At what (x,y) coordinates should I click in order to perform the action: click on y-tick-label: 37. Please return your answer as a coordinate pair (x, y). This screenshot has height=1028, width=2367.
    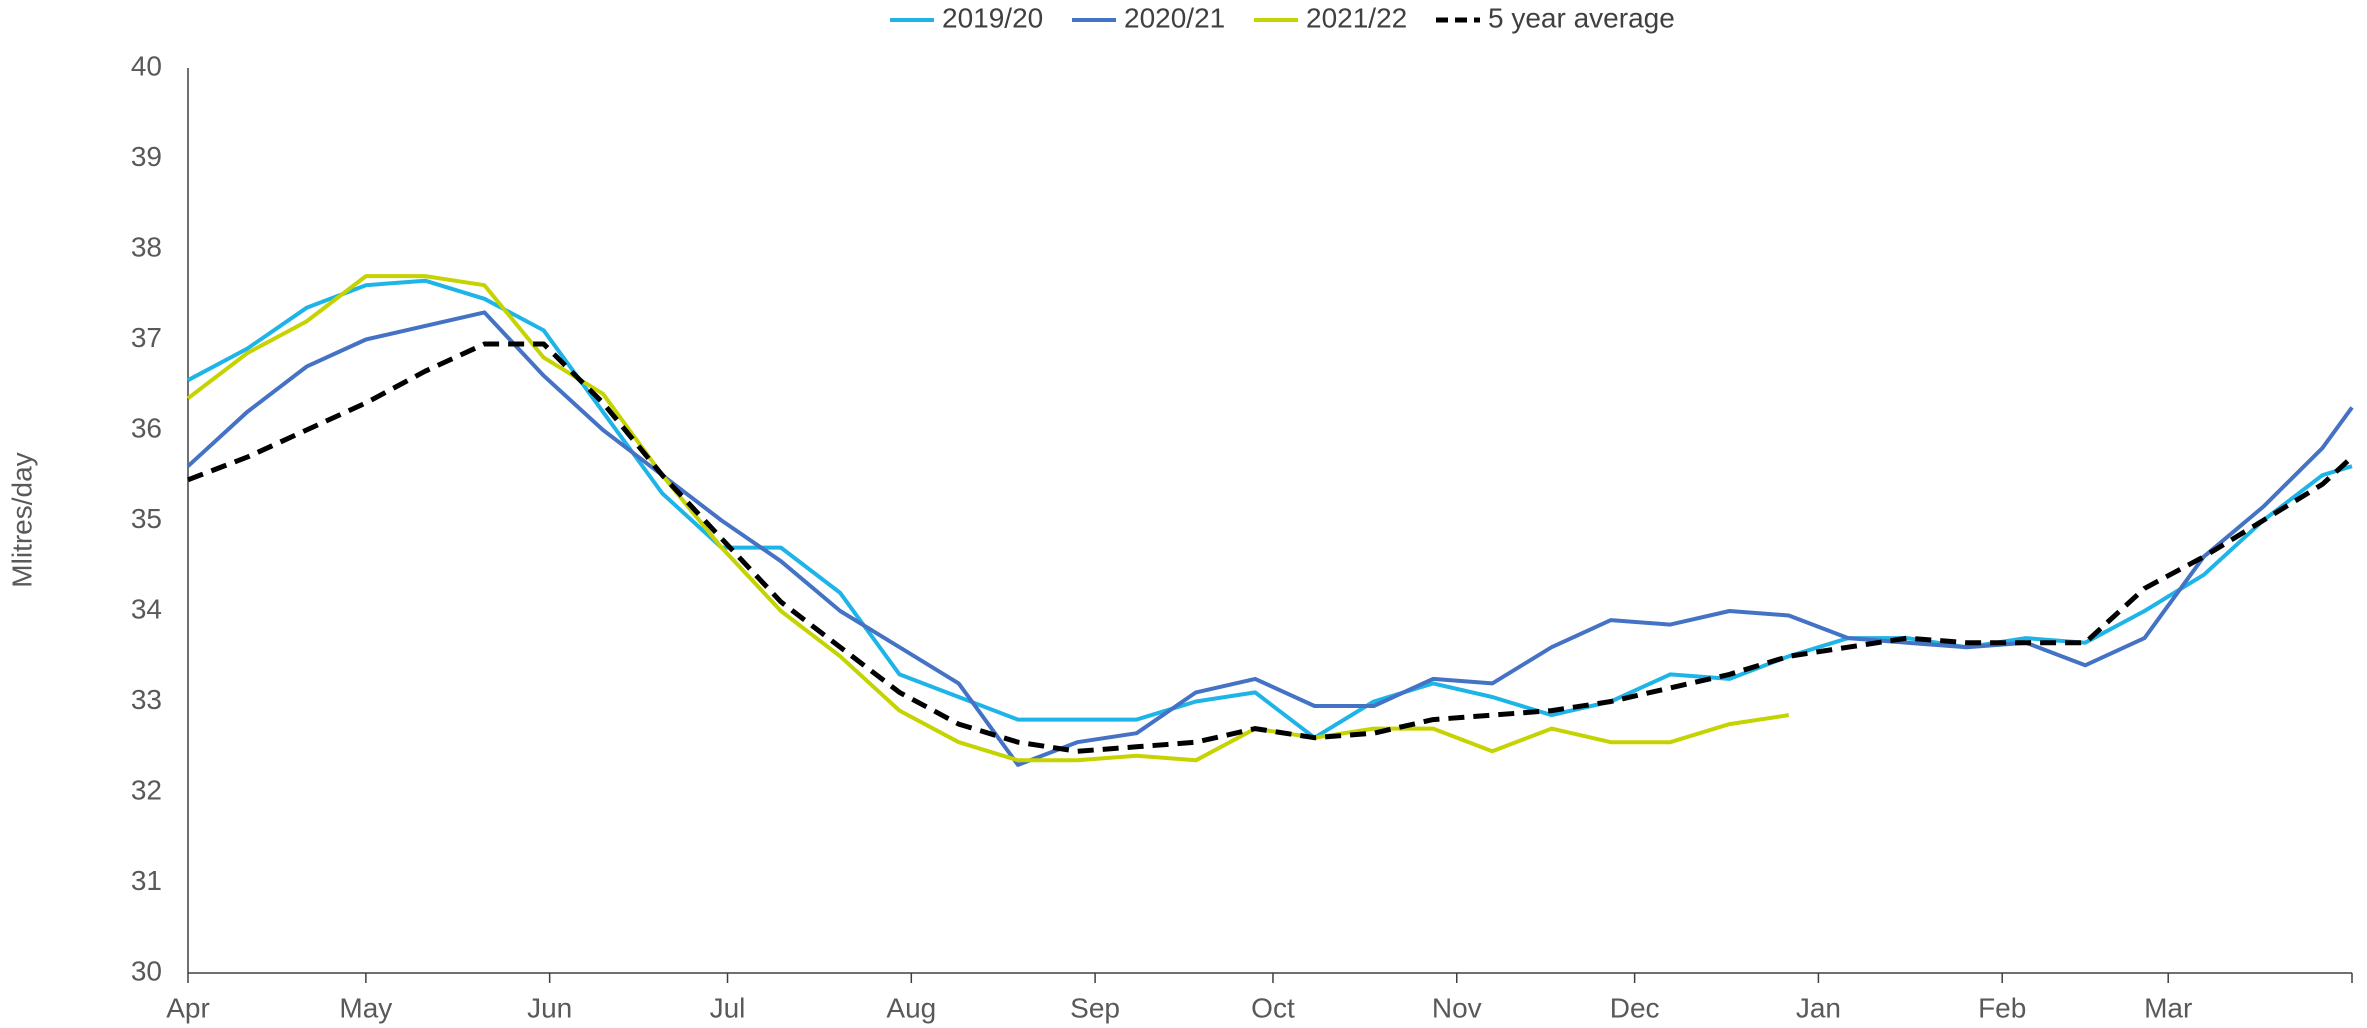
    Looking at the image, I should click on (146, 337).